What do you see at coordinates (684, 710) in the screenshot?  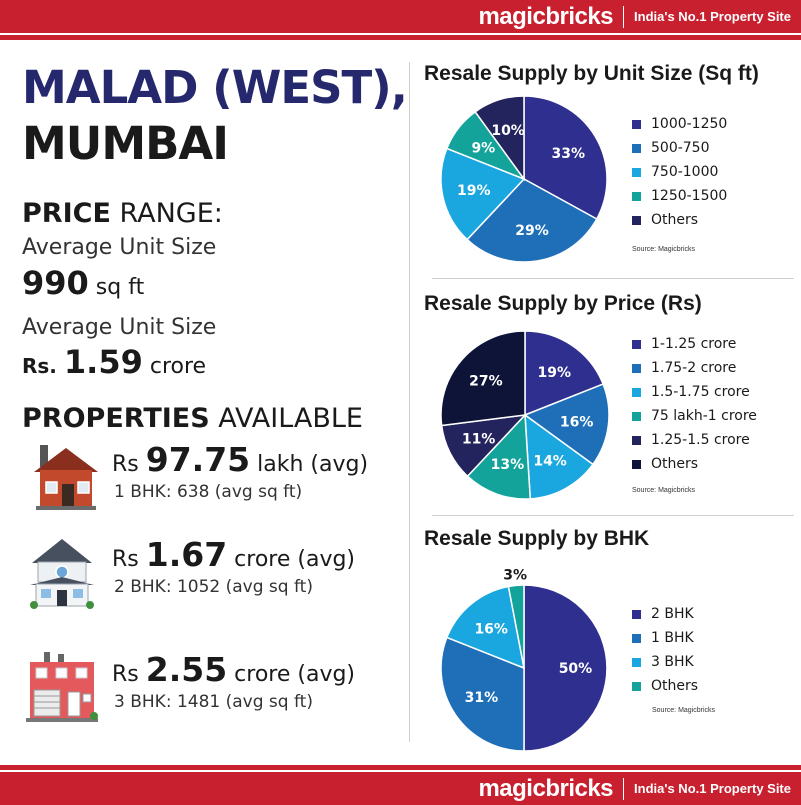 I see `chart-bhk-source: Source: Magicbricks` at bounding box center [684, 710].